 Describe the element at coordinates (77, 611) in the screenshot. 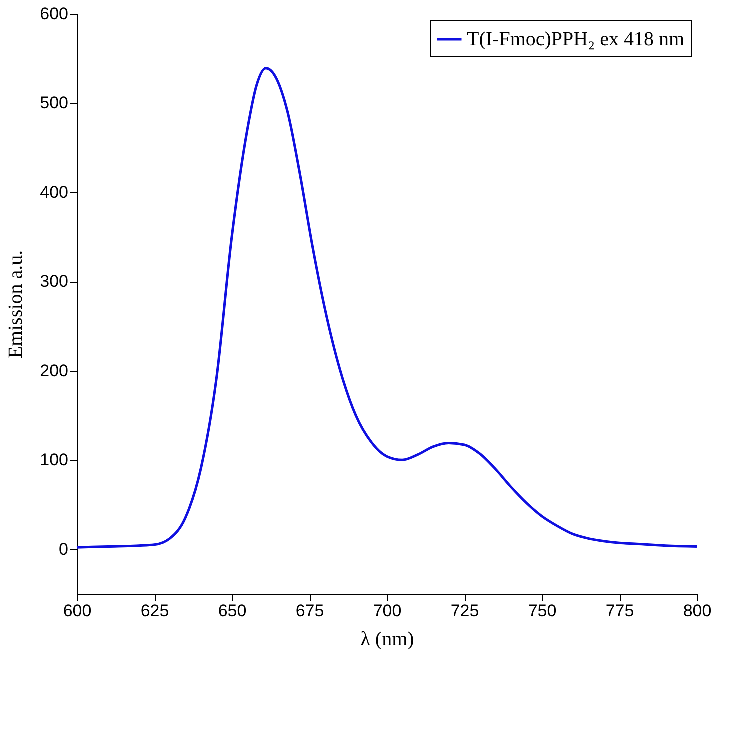

I see `x-tick-label: 600` at that location.